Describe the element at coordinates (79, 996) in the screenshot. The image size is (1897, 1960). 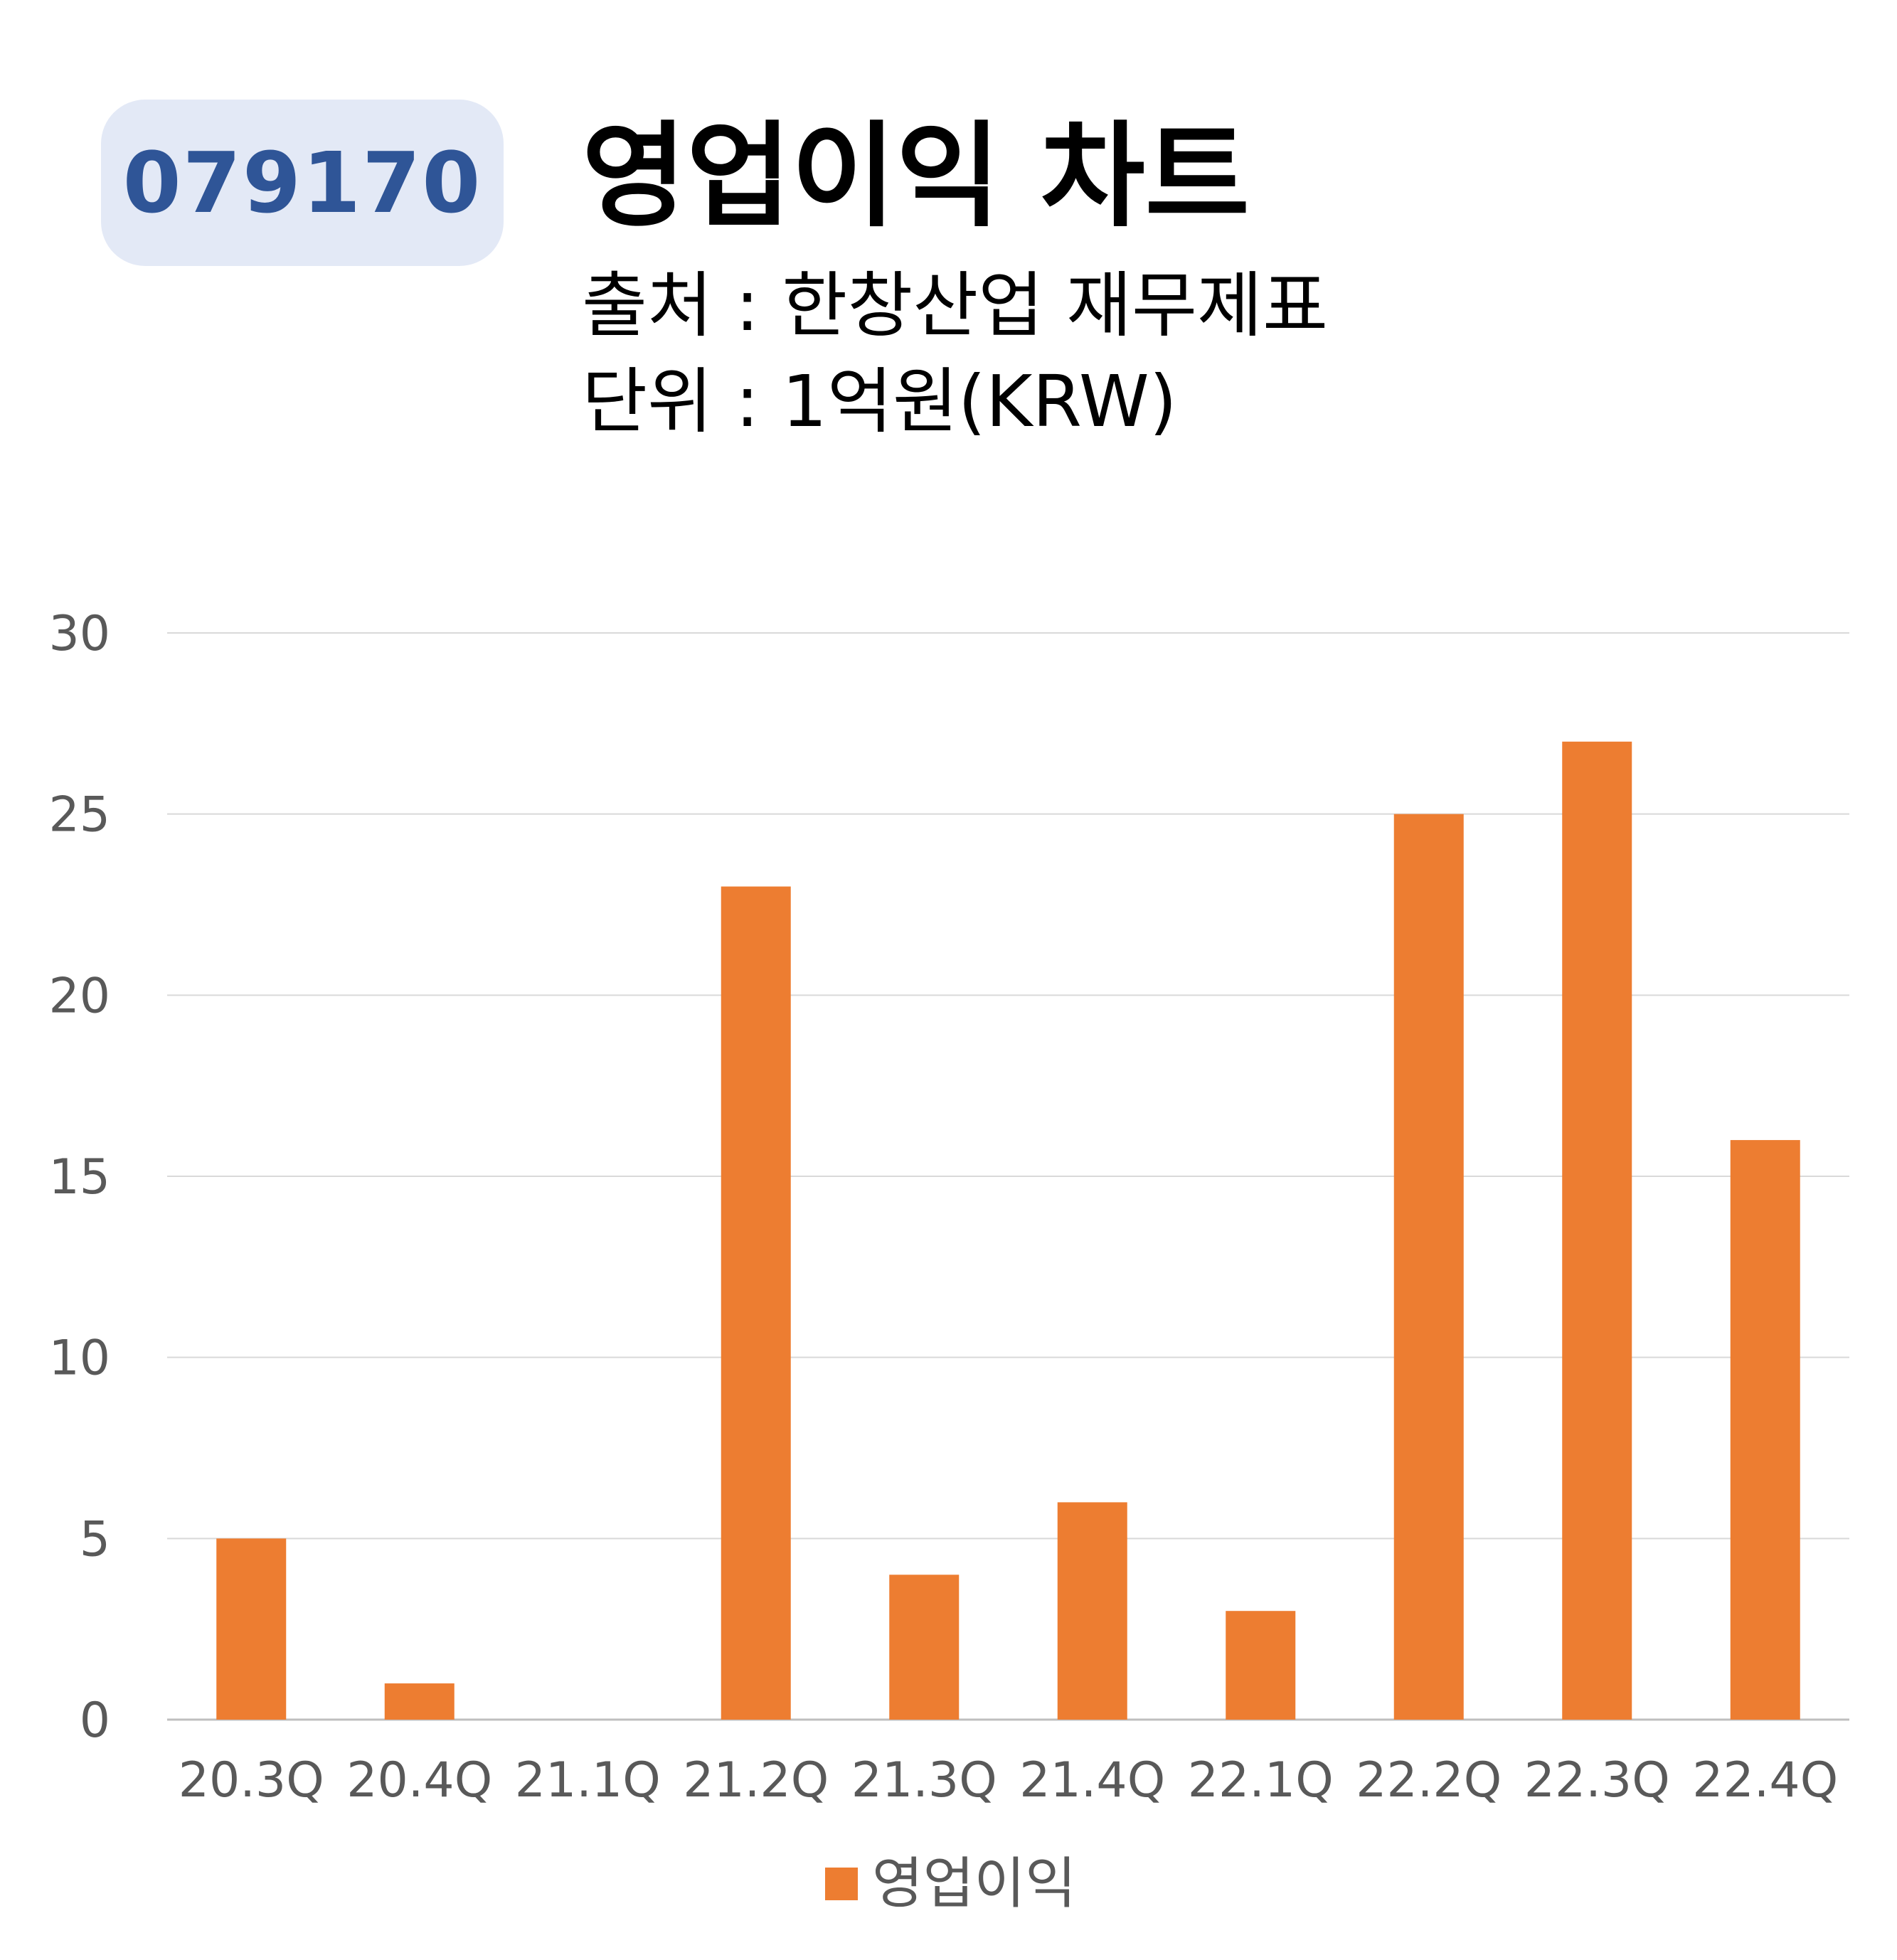
I see `y-tick-label: 20` at that location.